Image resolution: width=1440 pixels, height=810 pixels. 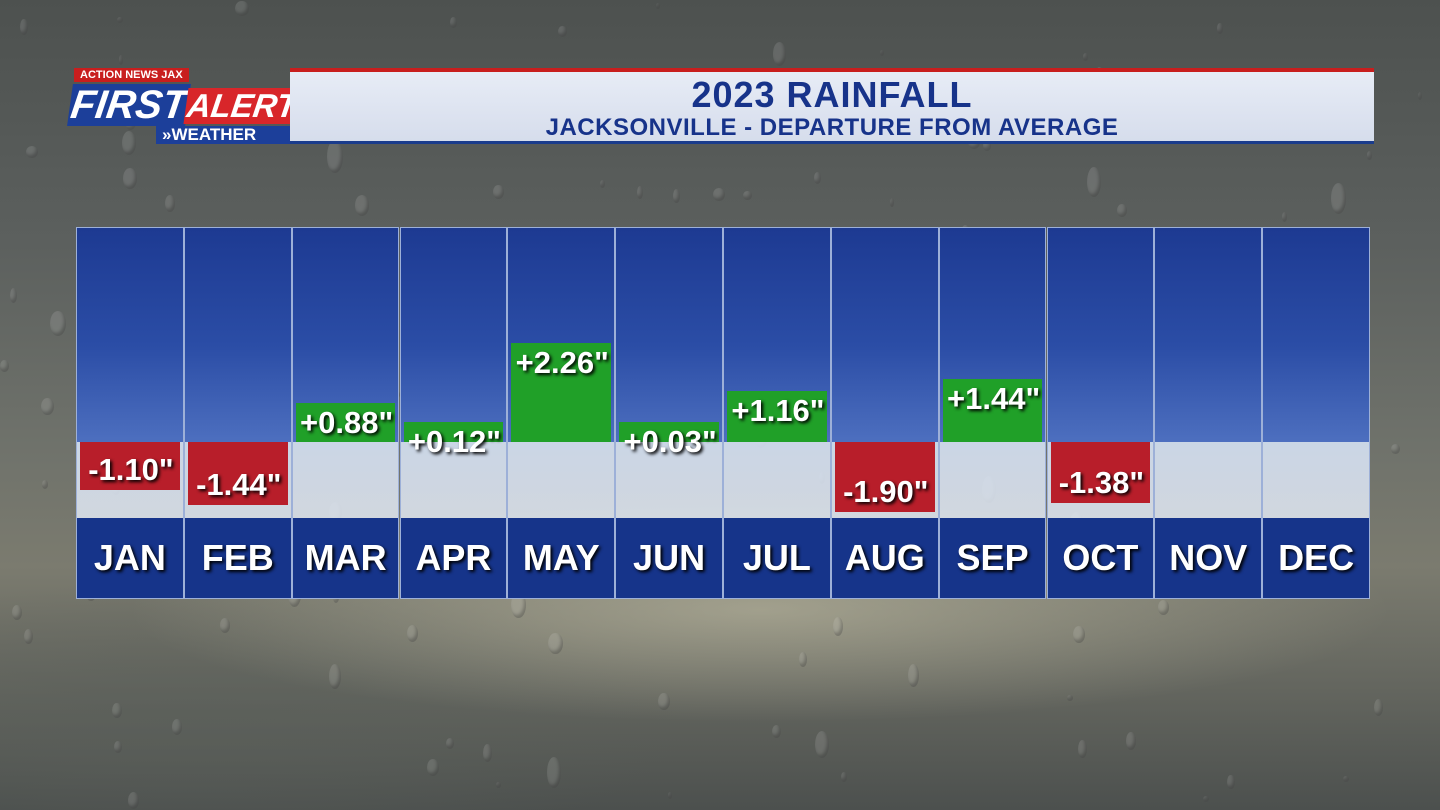 What do you see at coordinates (832, 127) in the screenshot?
I see `chart-subtitle: JACKSONVILLE - DEPARTURE FROM AVERAGE` at bounding box center [832, 127].